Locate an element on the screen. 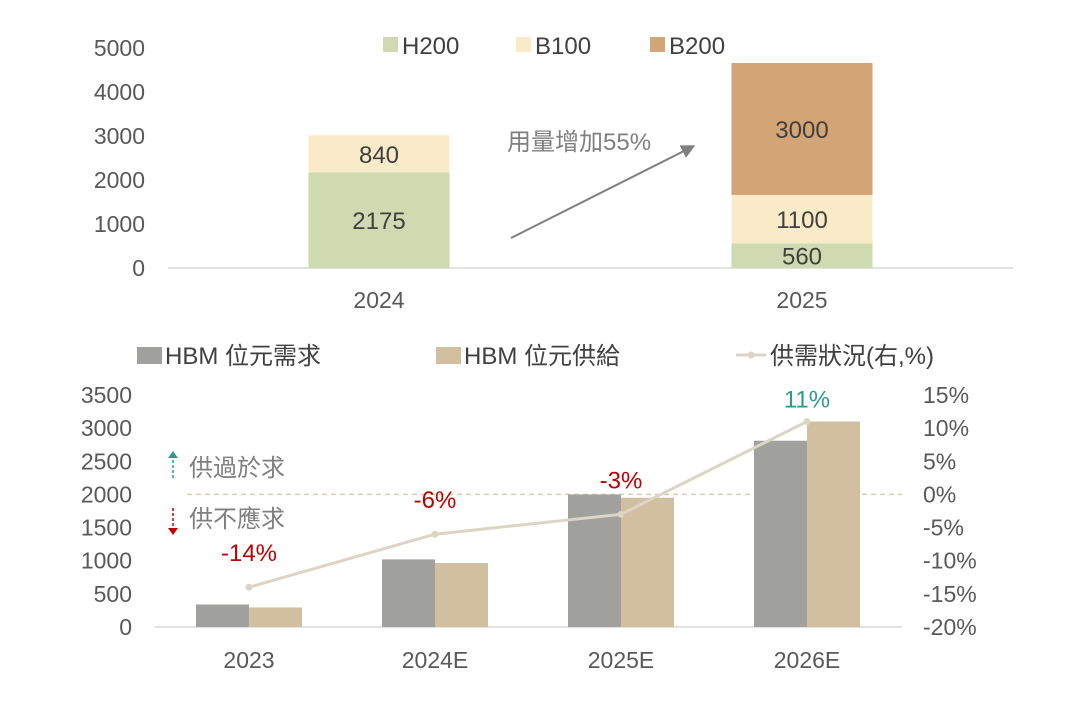  bottom-y-tick-label: 0 is located at coordinates (125, 627).